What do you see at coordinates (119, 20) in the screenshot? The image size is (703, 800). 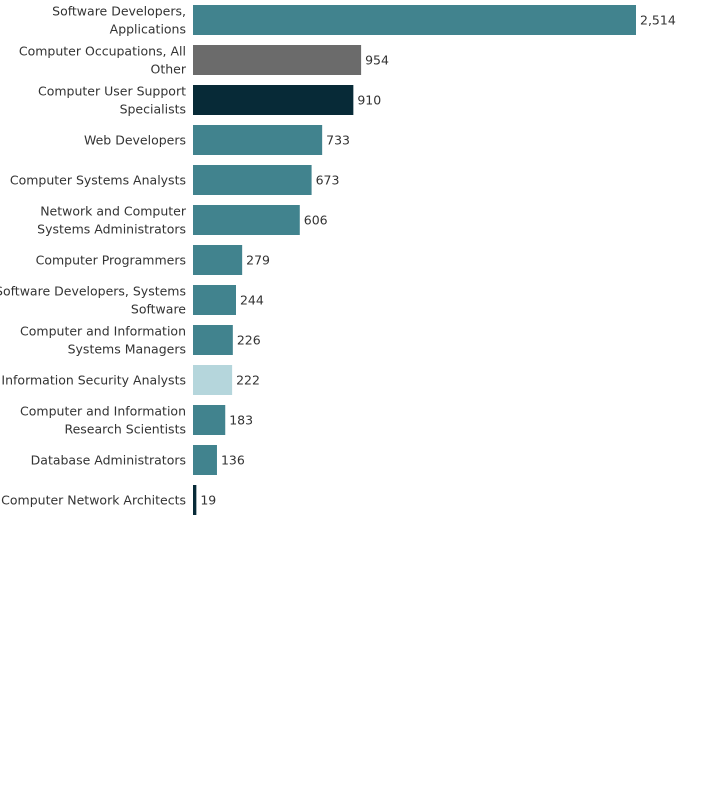 I see `category-label: Software Developers, Applications` at bounding box center [119, 20].